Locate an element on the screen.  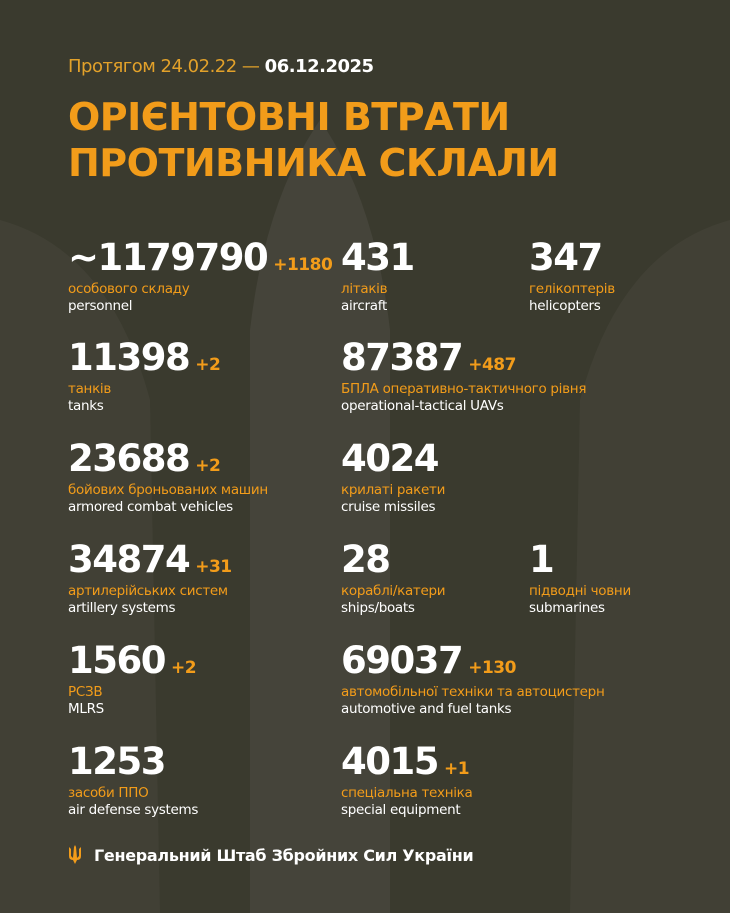
stat-label-en: tanks is located at coordinates (86, 406).